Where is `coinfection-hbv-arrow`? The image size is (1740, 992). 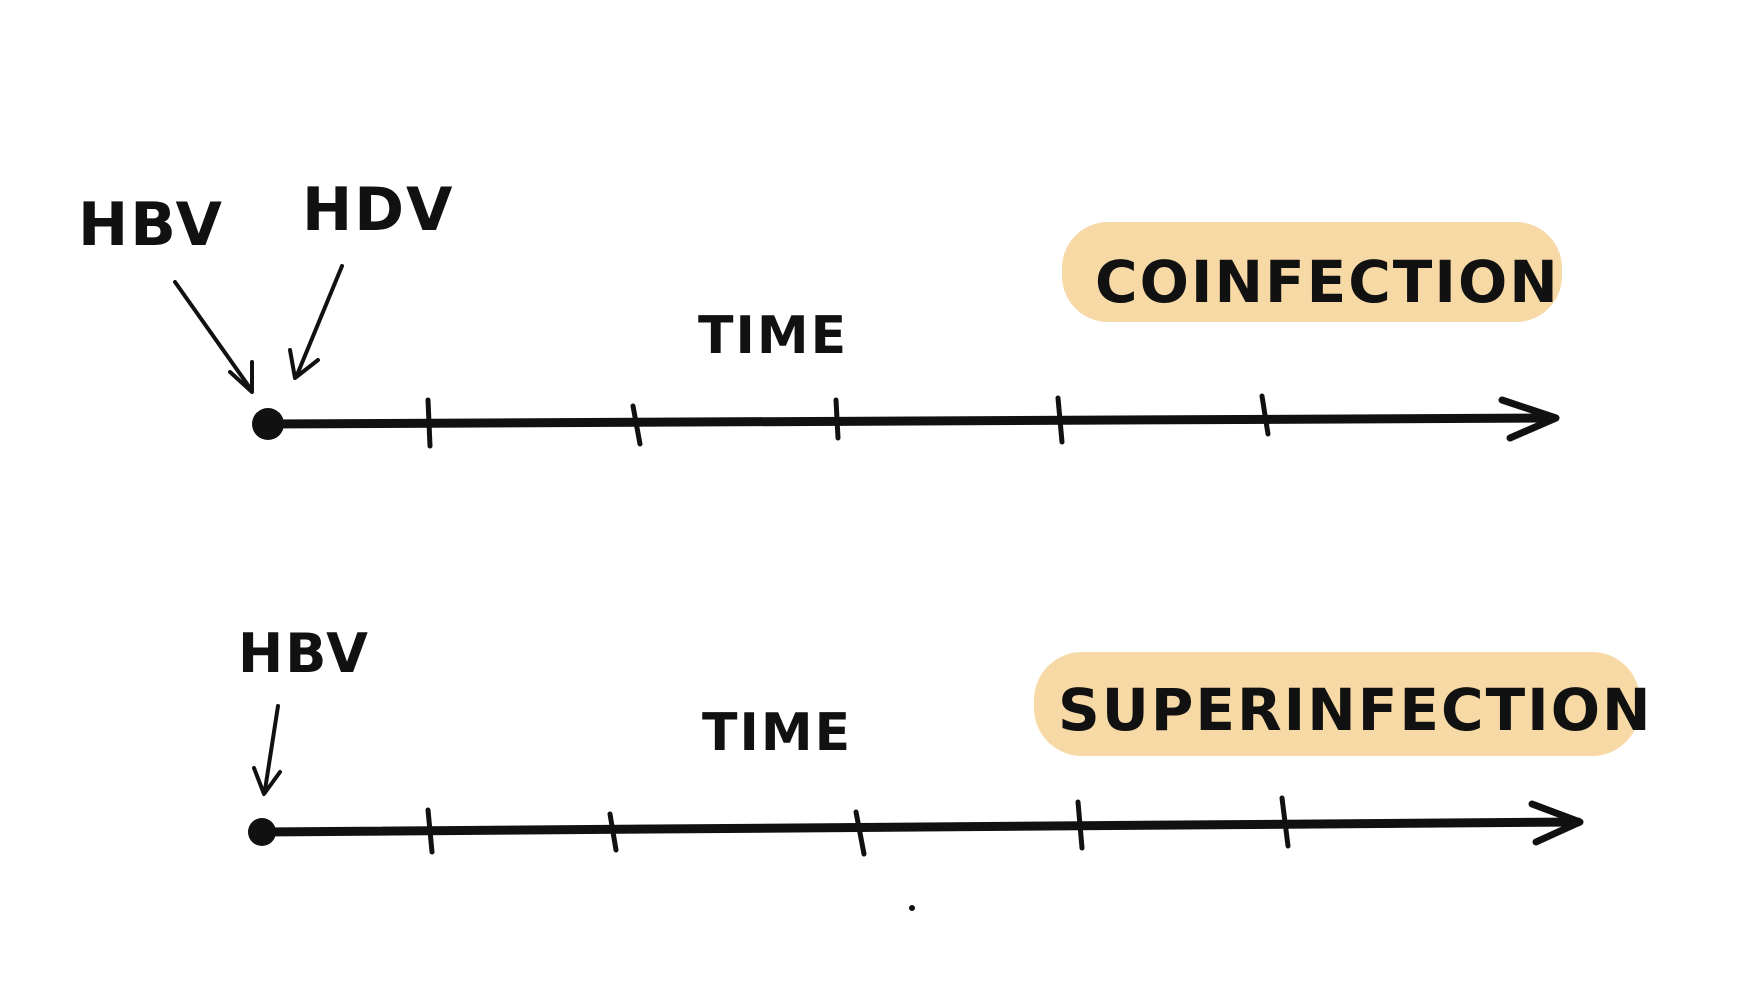
coinfection-hbv-arrow is located at coordinates (213, 337).